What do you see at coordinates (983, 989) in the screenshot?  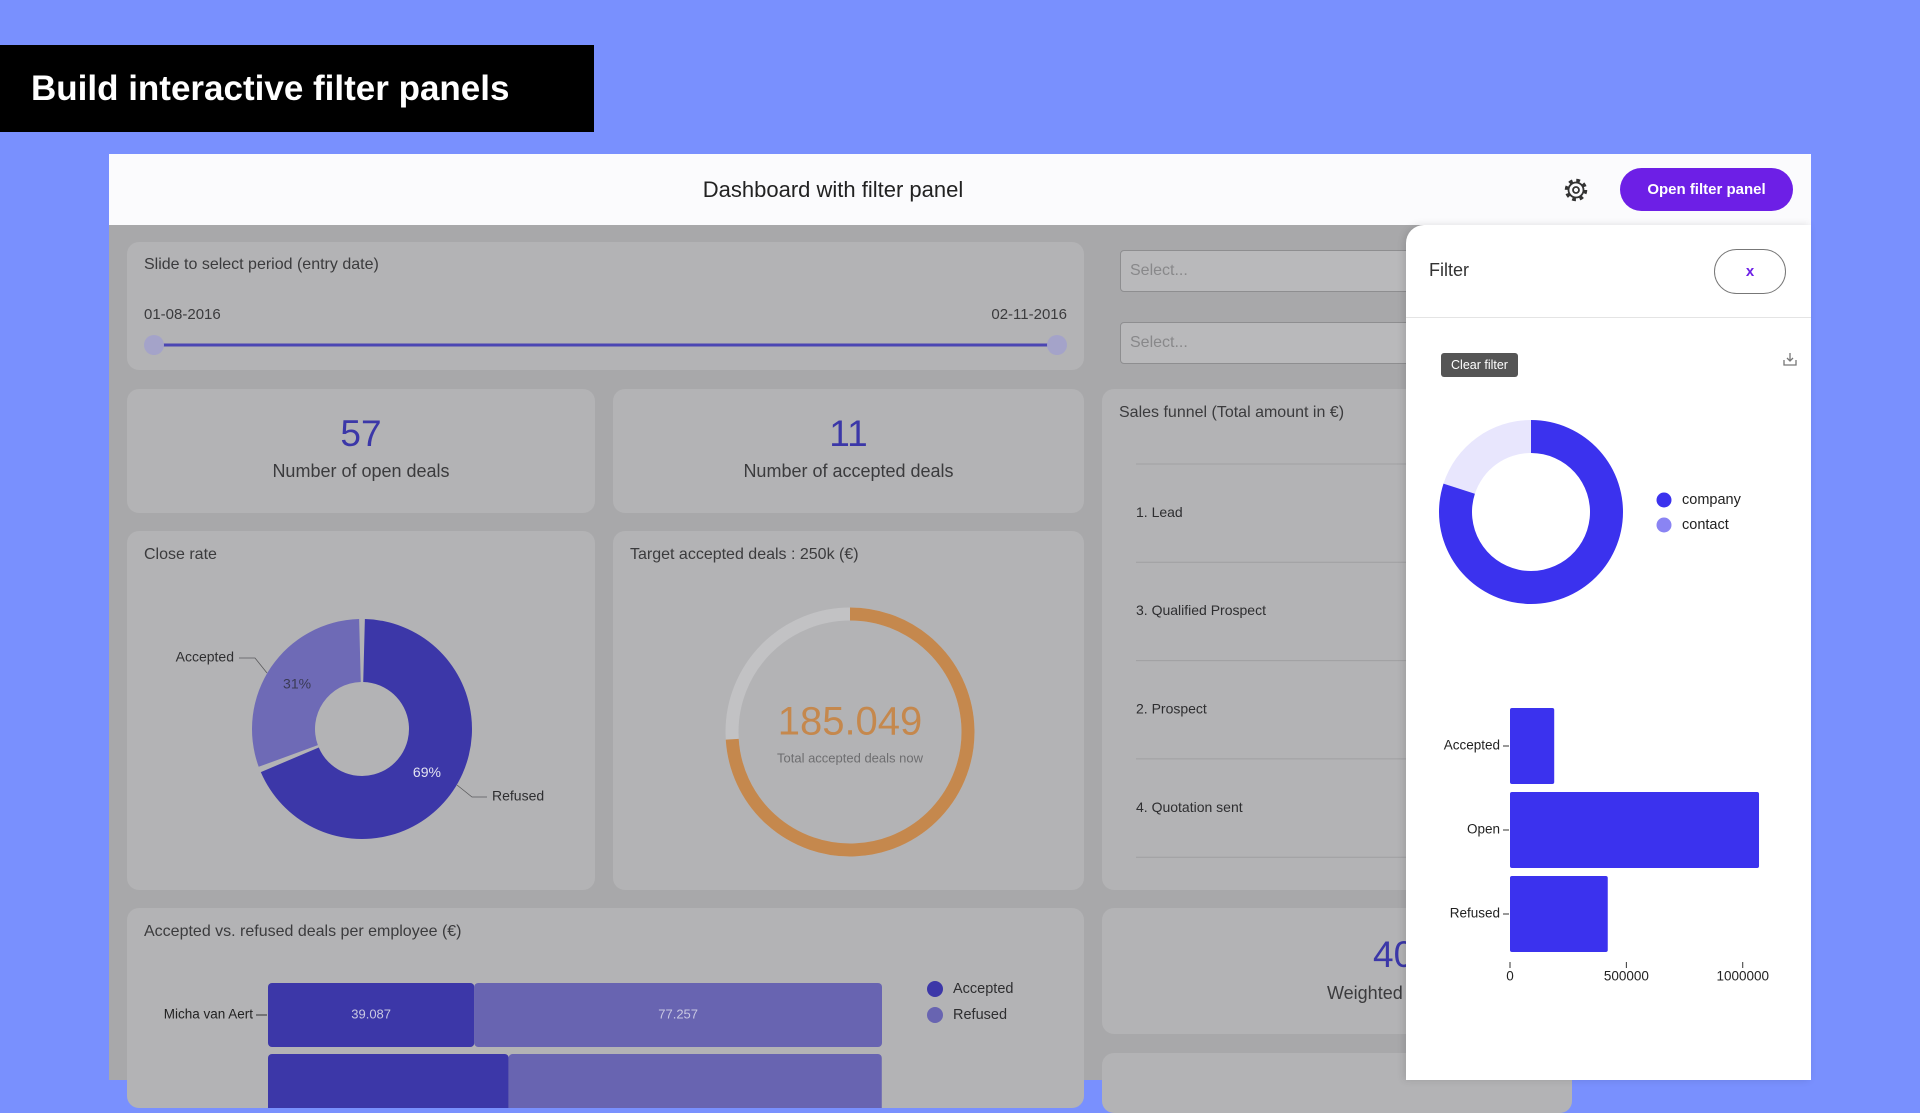 I see `legend-label: Accepted` at bounding box center [983, 989].